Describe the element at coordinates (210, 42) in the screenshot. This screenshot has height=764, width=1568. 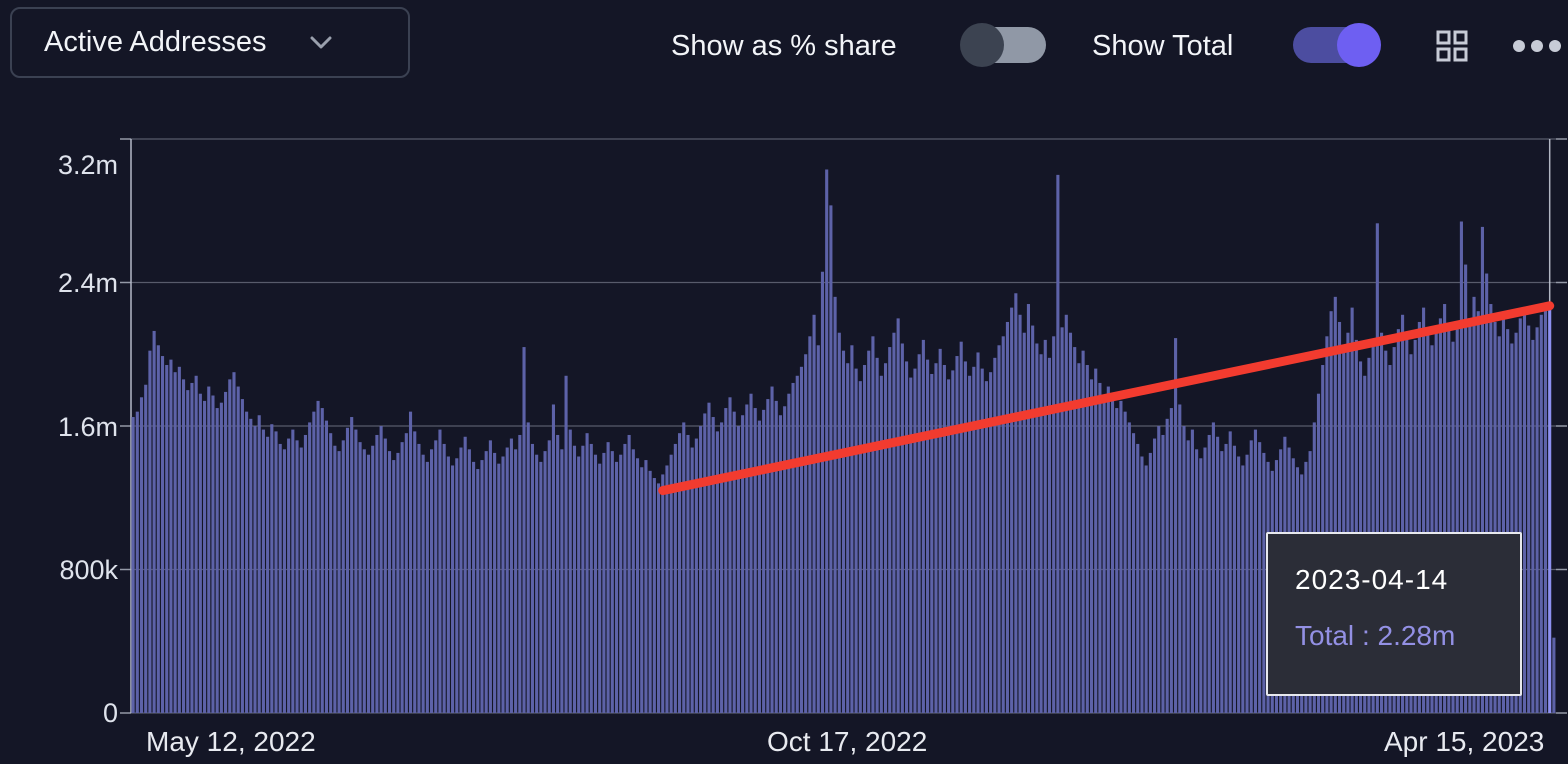
I see `metric-dropdown: Active Addresses` at that location.